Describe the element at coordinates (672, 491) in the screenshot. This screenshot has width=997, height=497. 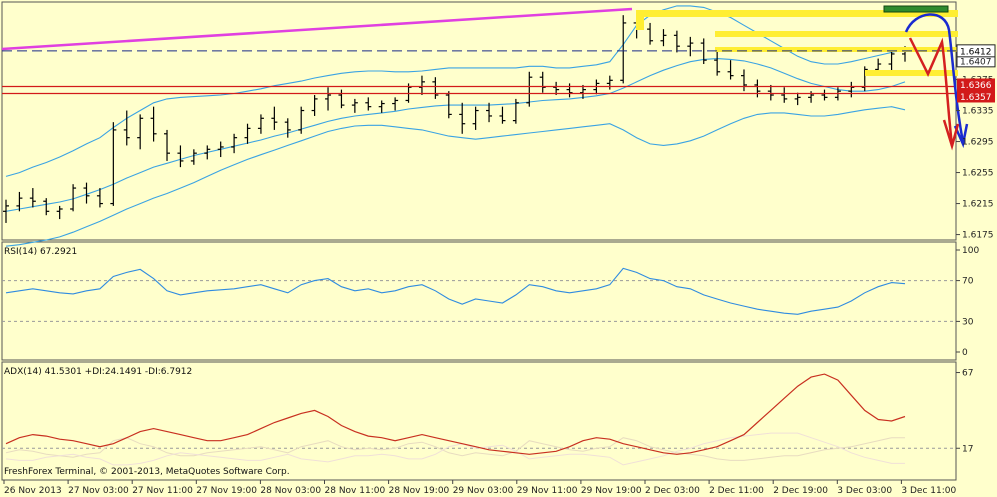
I see `time-tick-label: 2 Dec 03:00` at that location.